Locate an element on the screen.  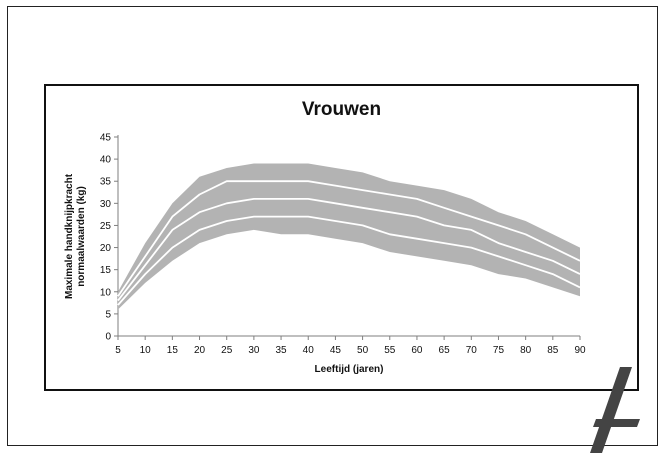
x-tick-label: 20 is located at coordinates (200, 350).